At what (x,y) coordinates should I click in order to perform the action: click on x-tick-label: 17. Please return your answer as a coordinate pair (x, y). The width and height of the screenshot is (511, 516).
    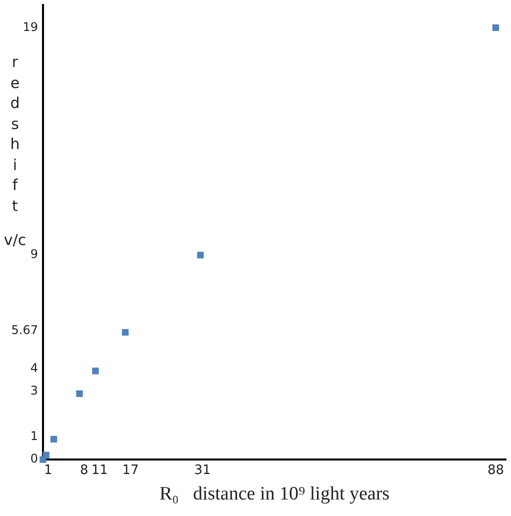
    Looking at the image, I should click on (130, 470).